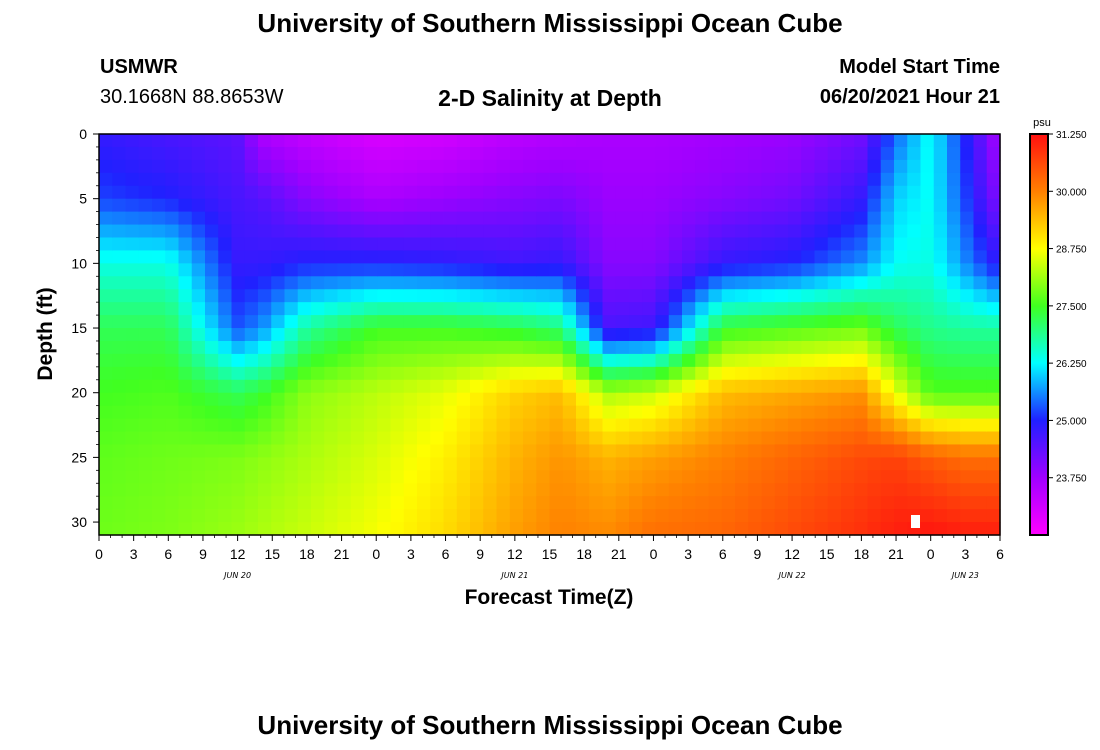  I want to click on x-tick-label: 12, so click(515, 554).